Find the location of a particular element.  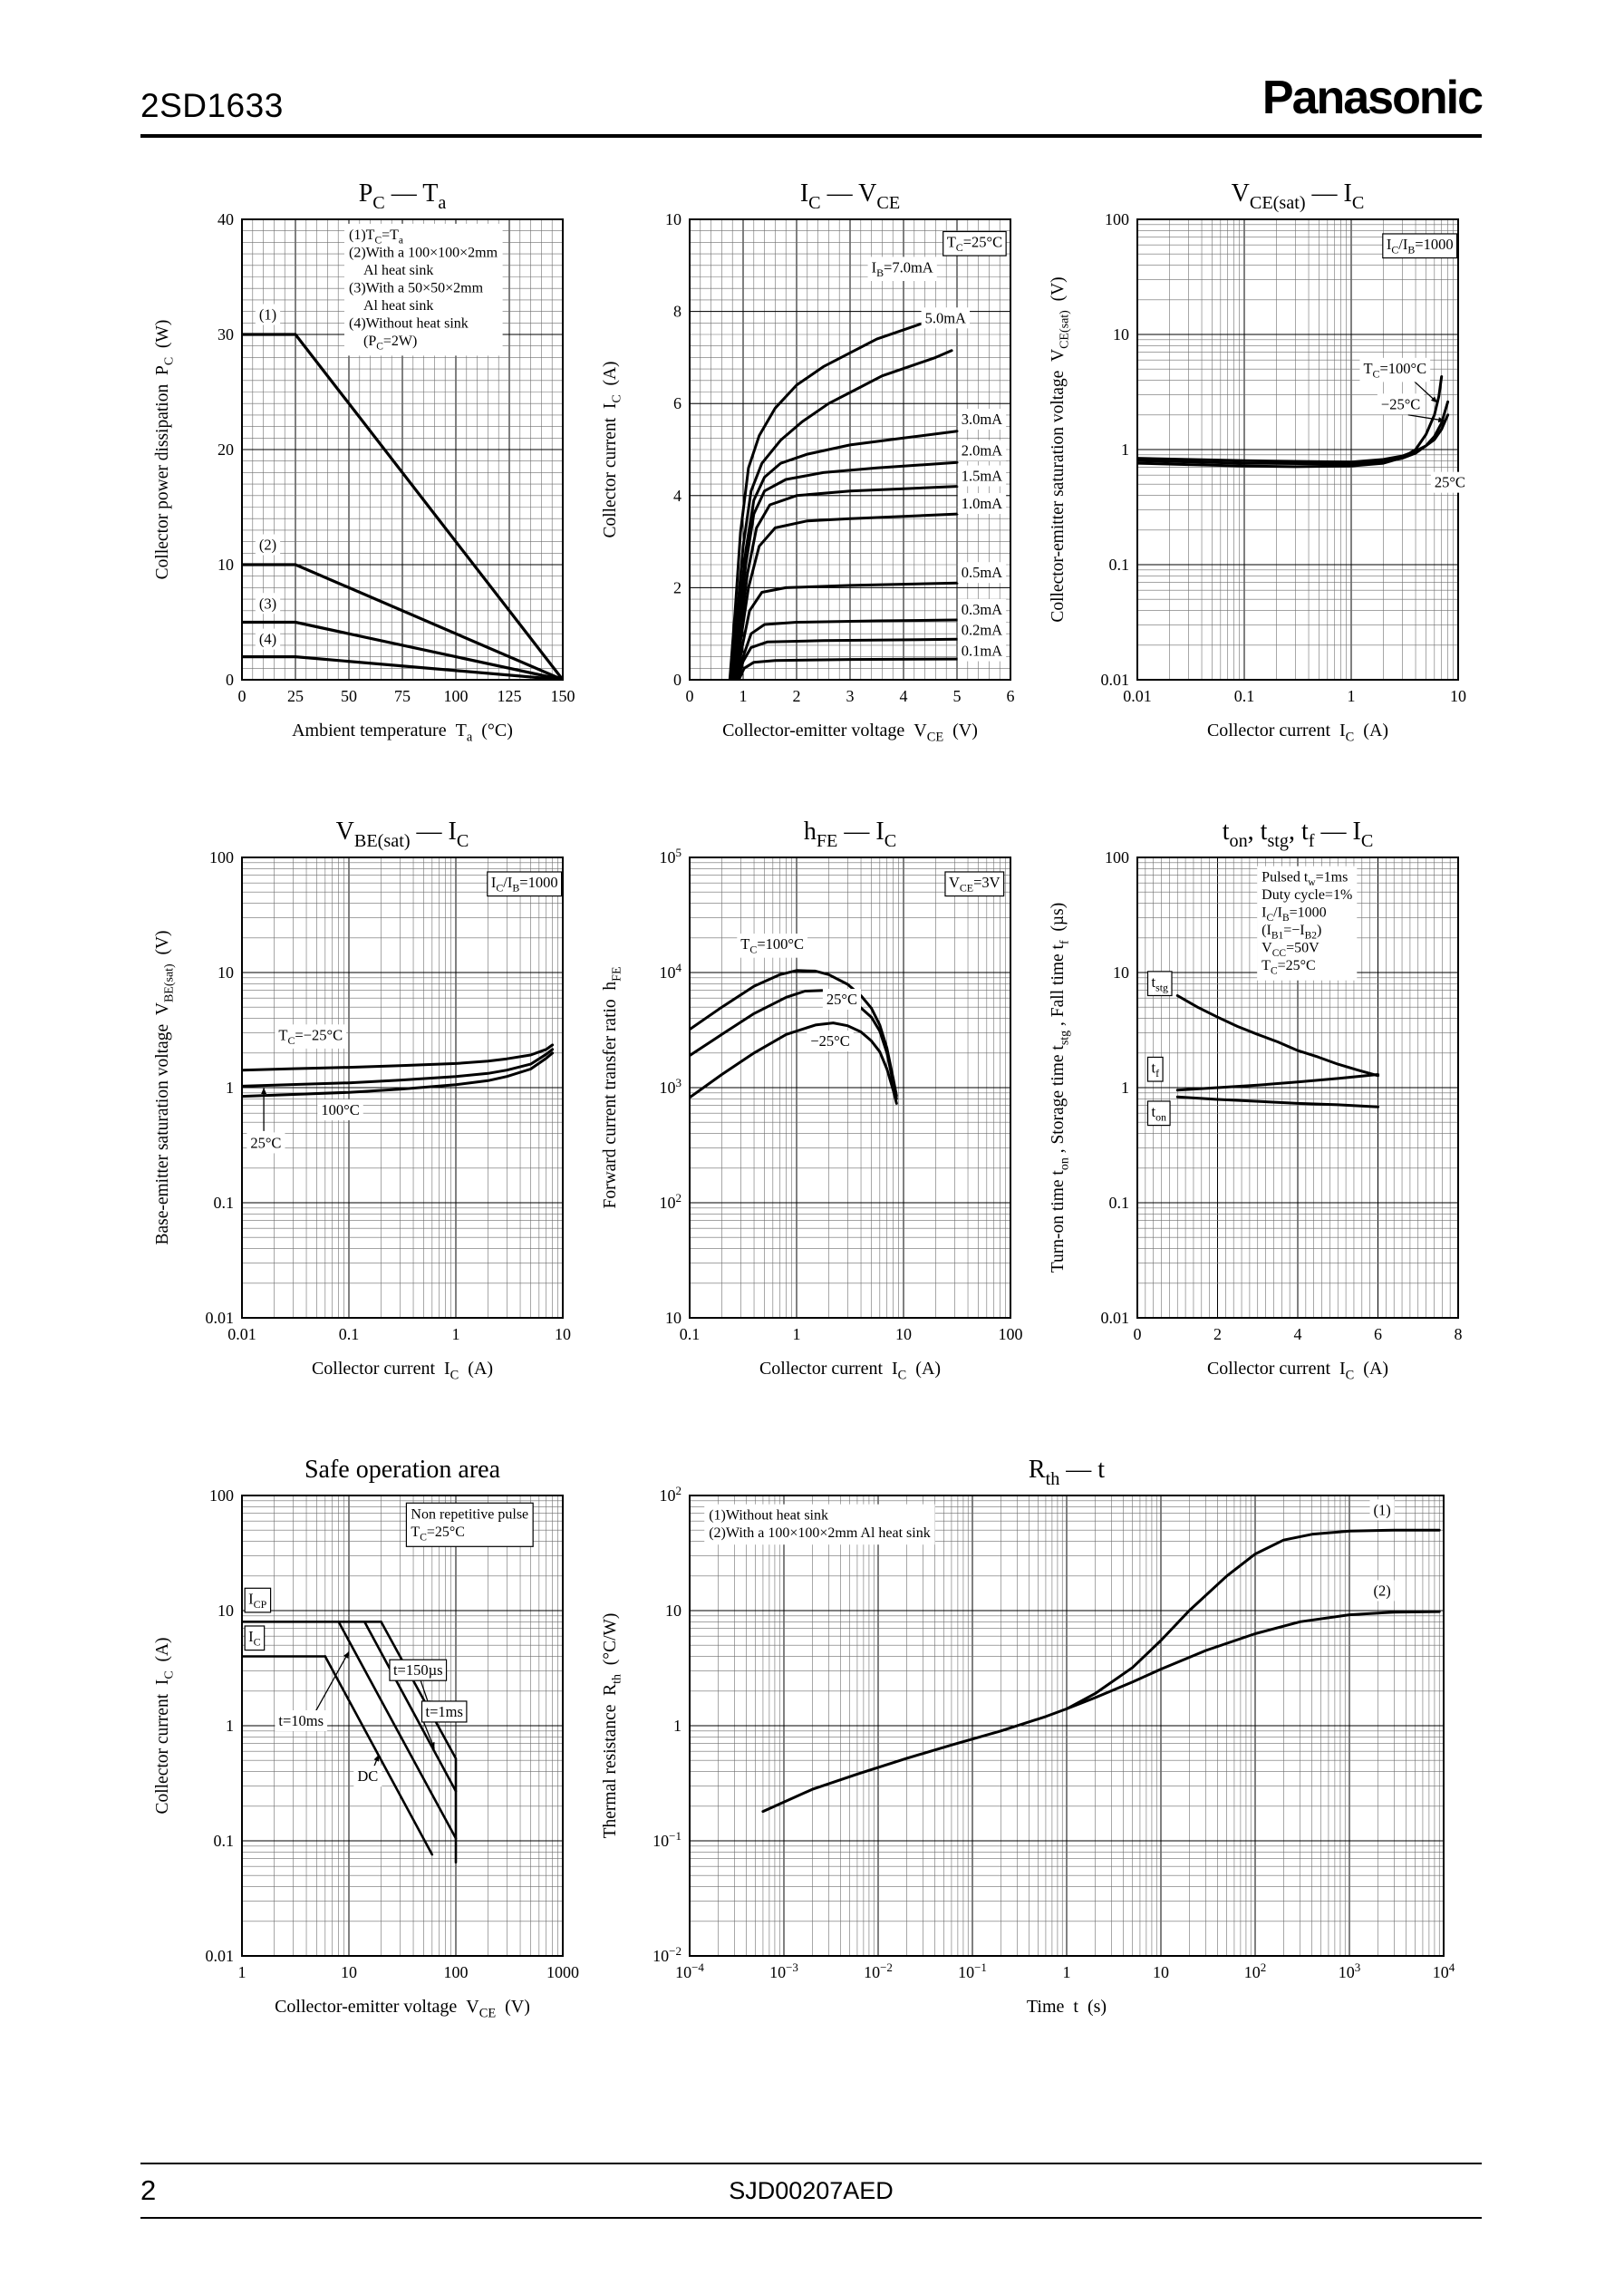

page-number: 2 is located at coordinates (148, 2190).